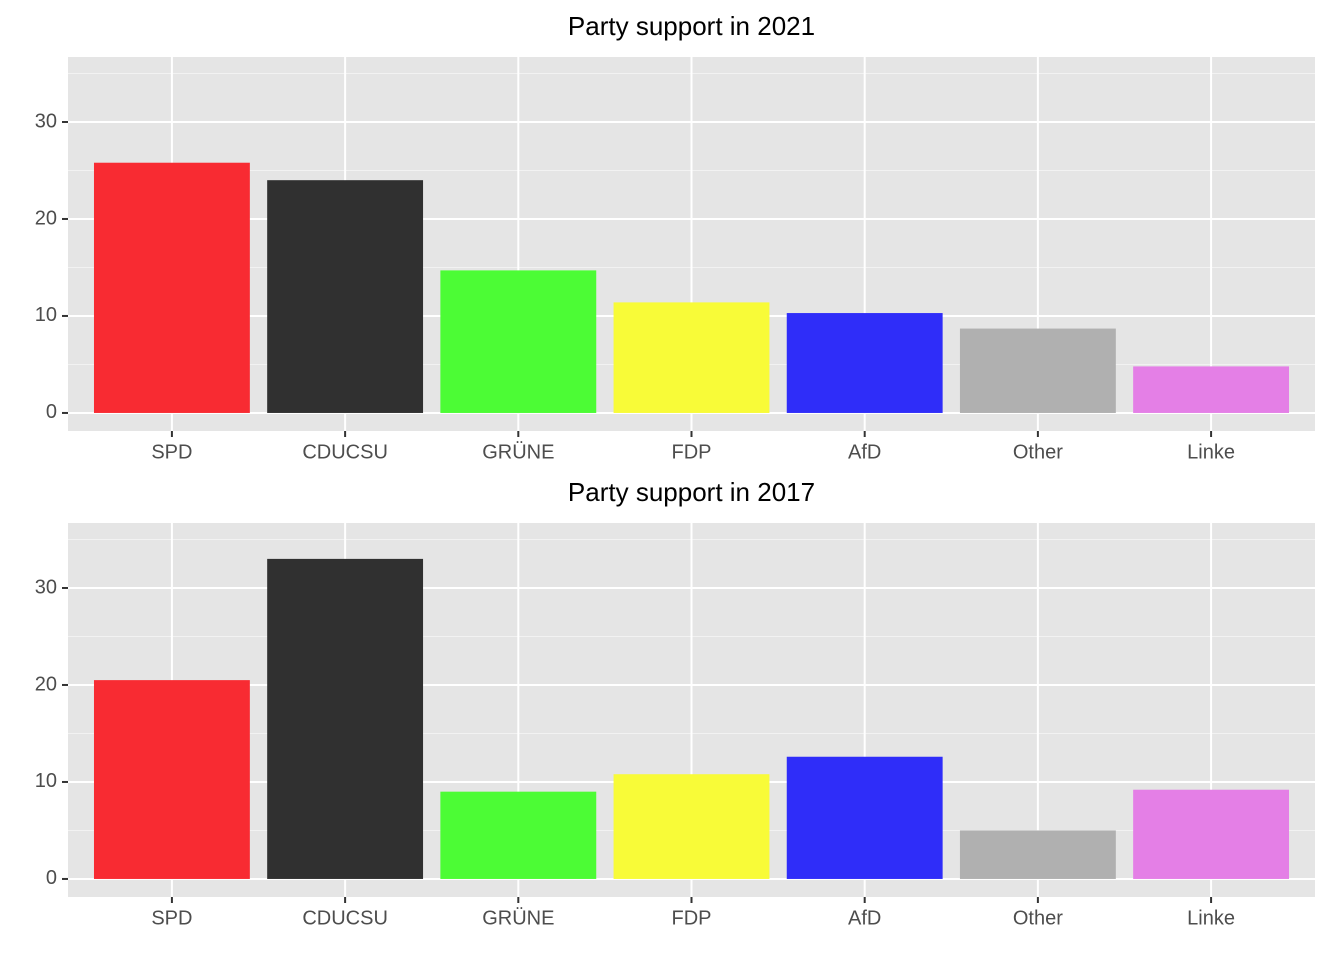 This screenshot has width=1344, height=960. I want to click on chart-title: Party support in 2021, so click(691, 26).